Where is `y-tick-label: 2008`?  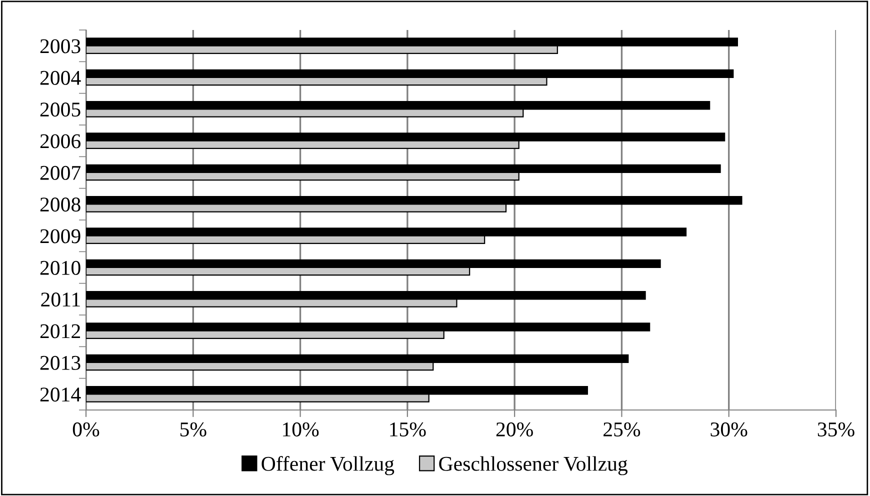 y-tick-label: 2008 is located at coordinates (60, 205).